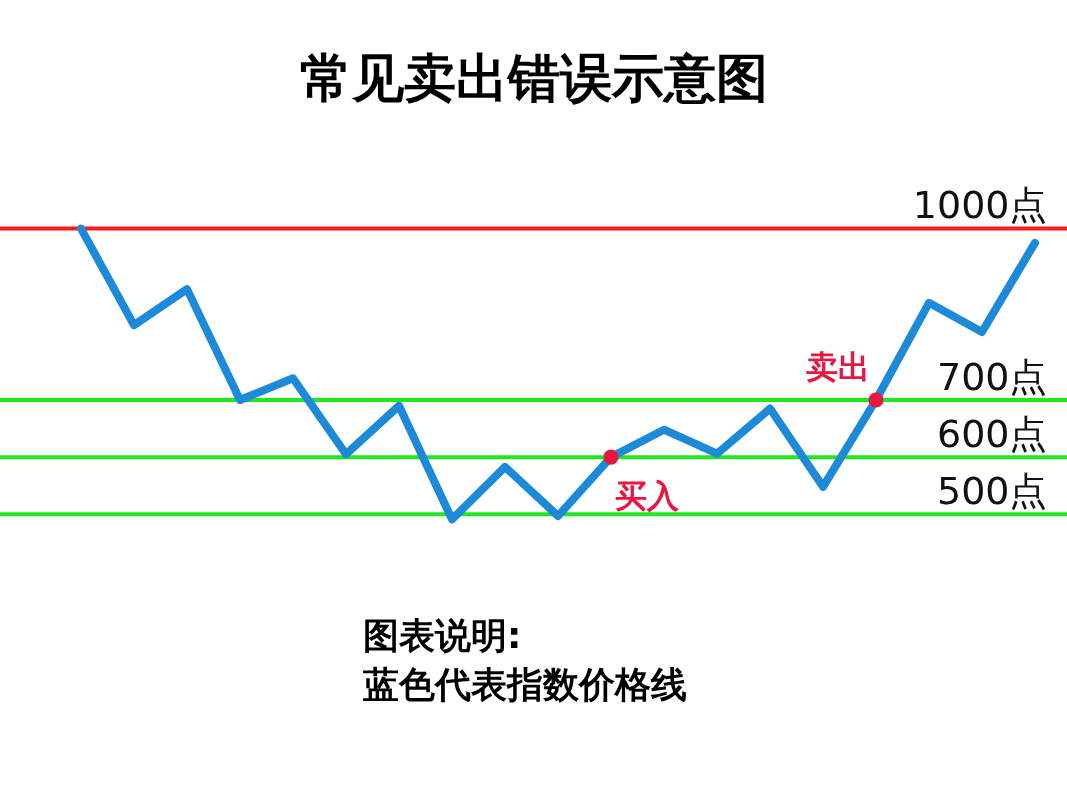 This screenshot has height=800, width=1067. I want to click on y-tick-label: 700点, so click(992, 376).